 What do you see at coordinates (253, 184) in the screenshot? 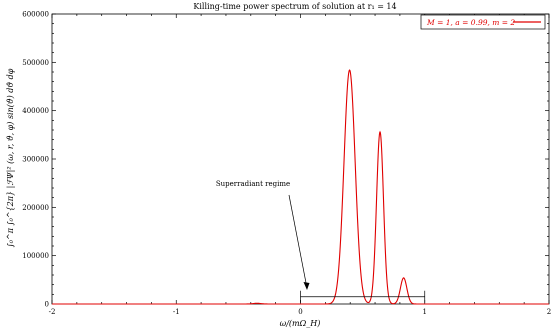
I see `annotation-text: Superradiant regime` at bounding box center [253, 184].